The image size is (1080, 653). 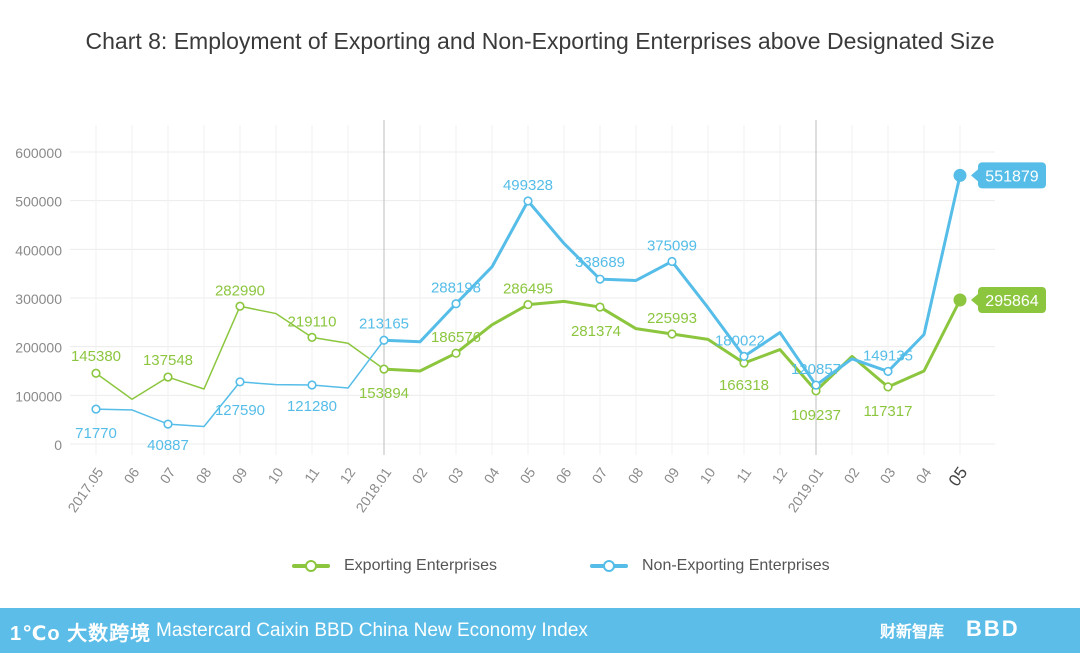 I want to click on data-label-exporting: 219110, so click(x=312, y=321).